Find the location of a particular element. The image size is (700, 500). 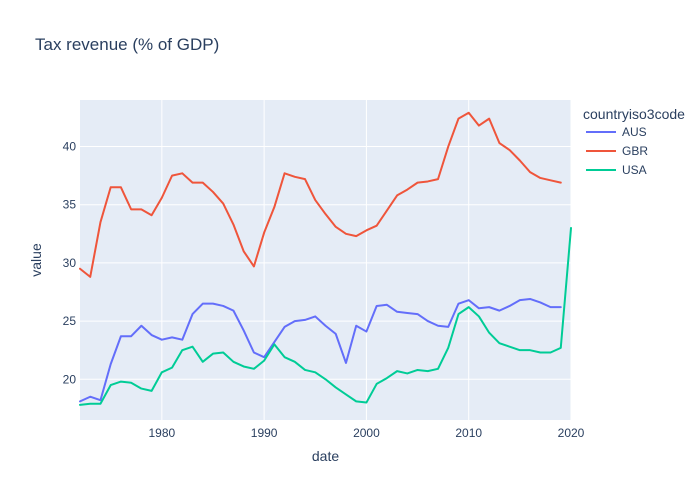

legend: countryiso3code AUS GBR USA is located at coordinates (634, 141).